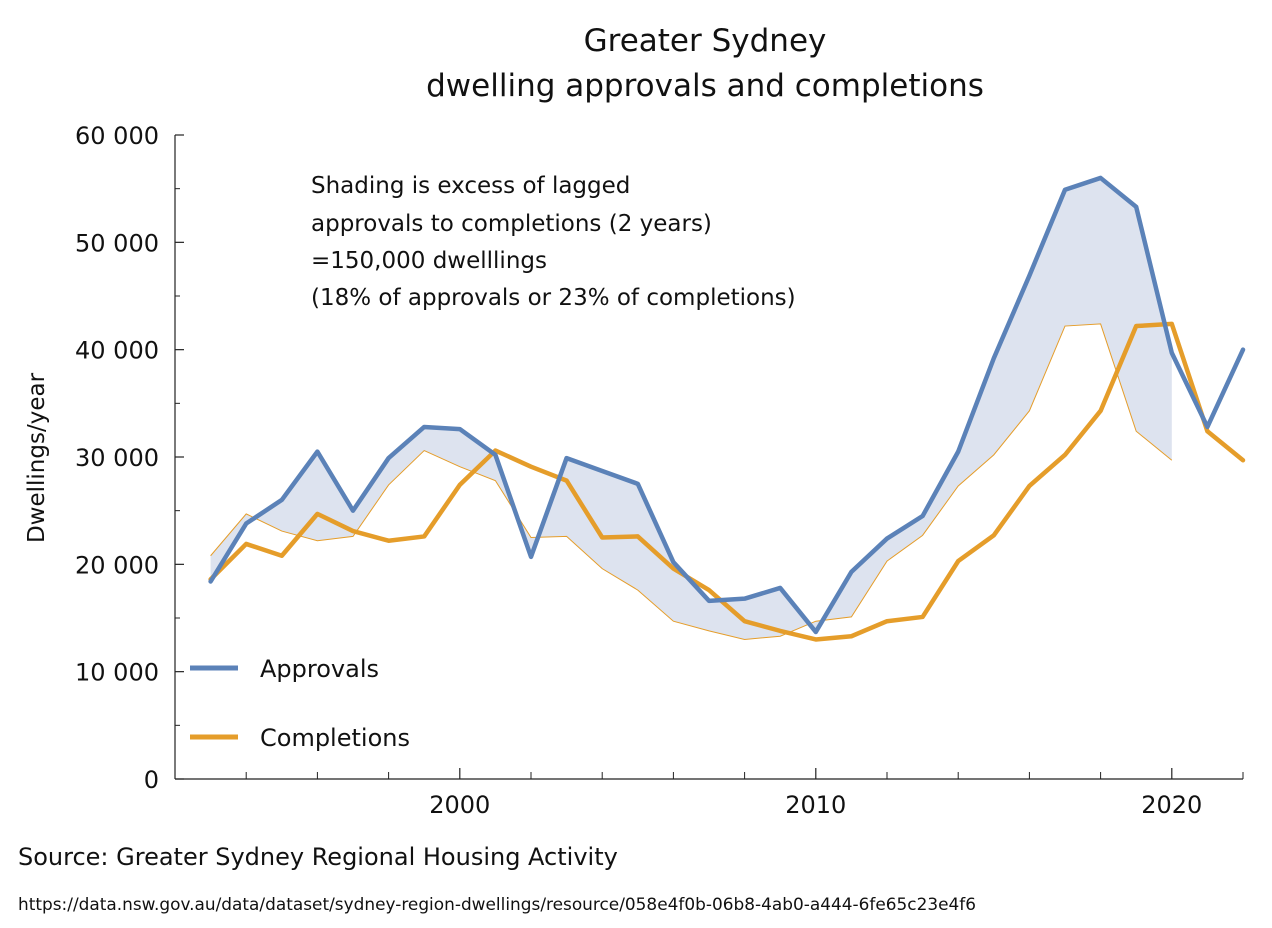 This screenshot has width=1272, height=928. Describe the element at coordinates (815, 805) in the screenshot. I see `x-tick-label: 2010` at that location.